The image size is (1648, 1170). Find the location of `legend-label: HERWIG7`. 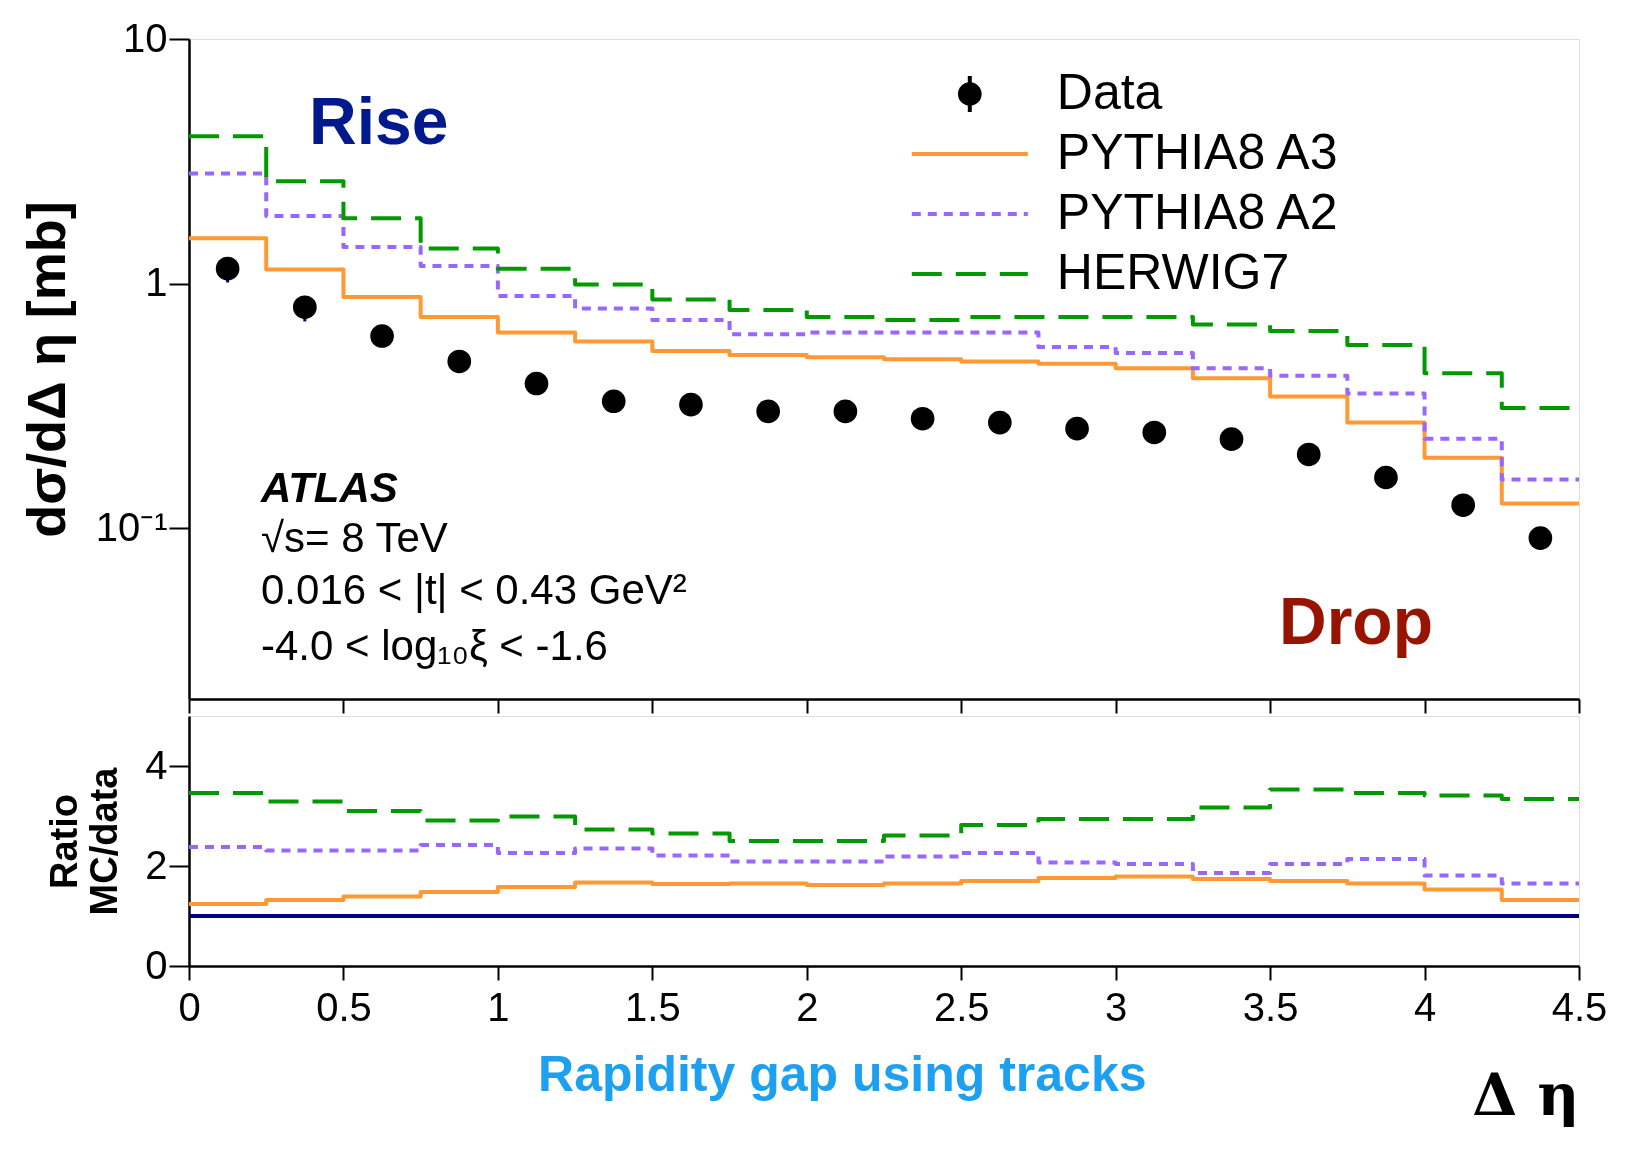

legend-label: HERWIG7 is located at coordinates (1173, 272).